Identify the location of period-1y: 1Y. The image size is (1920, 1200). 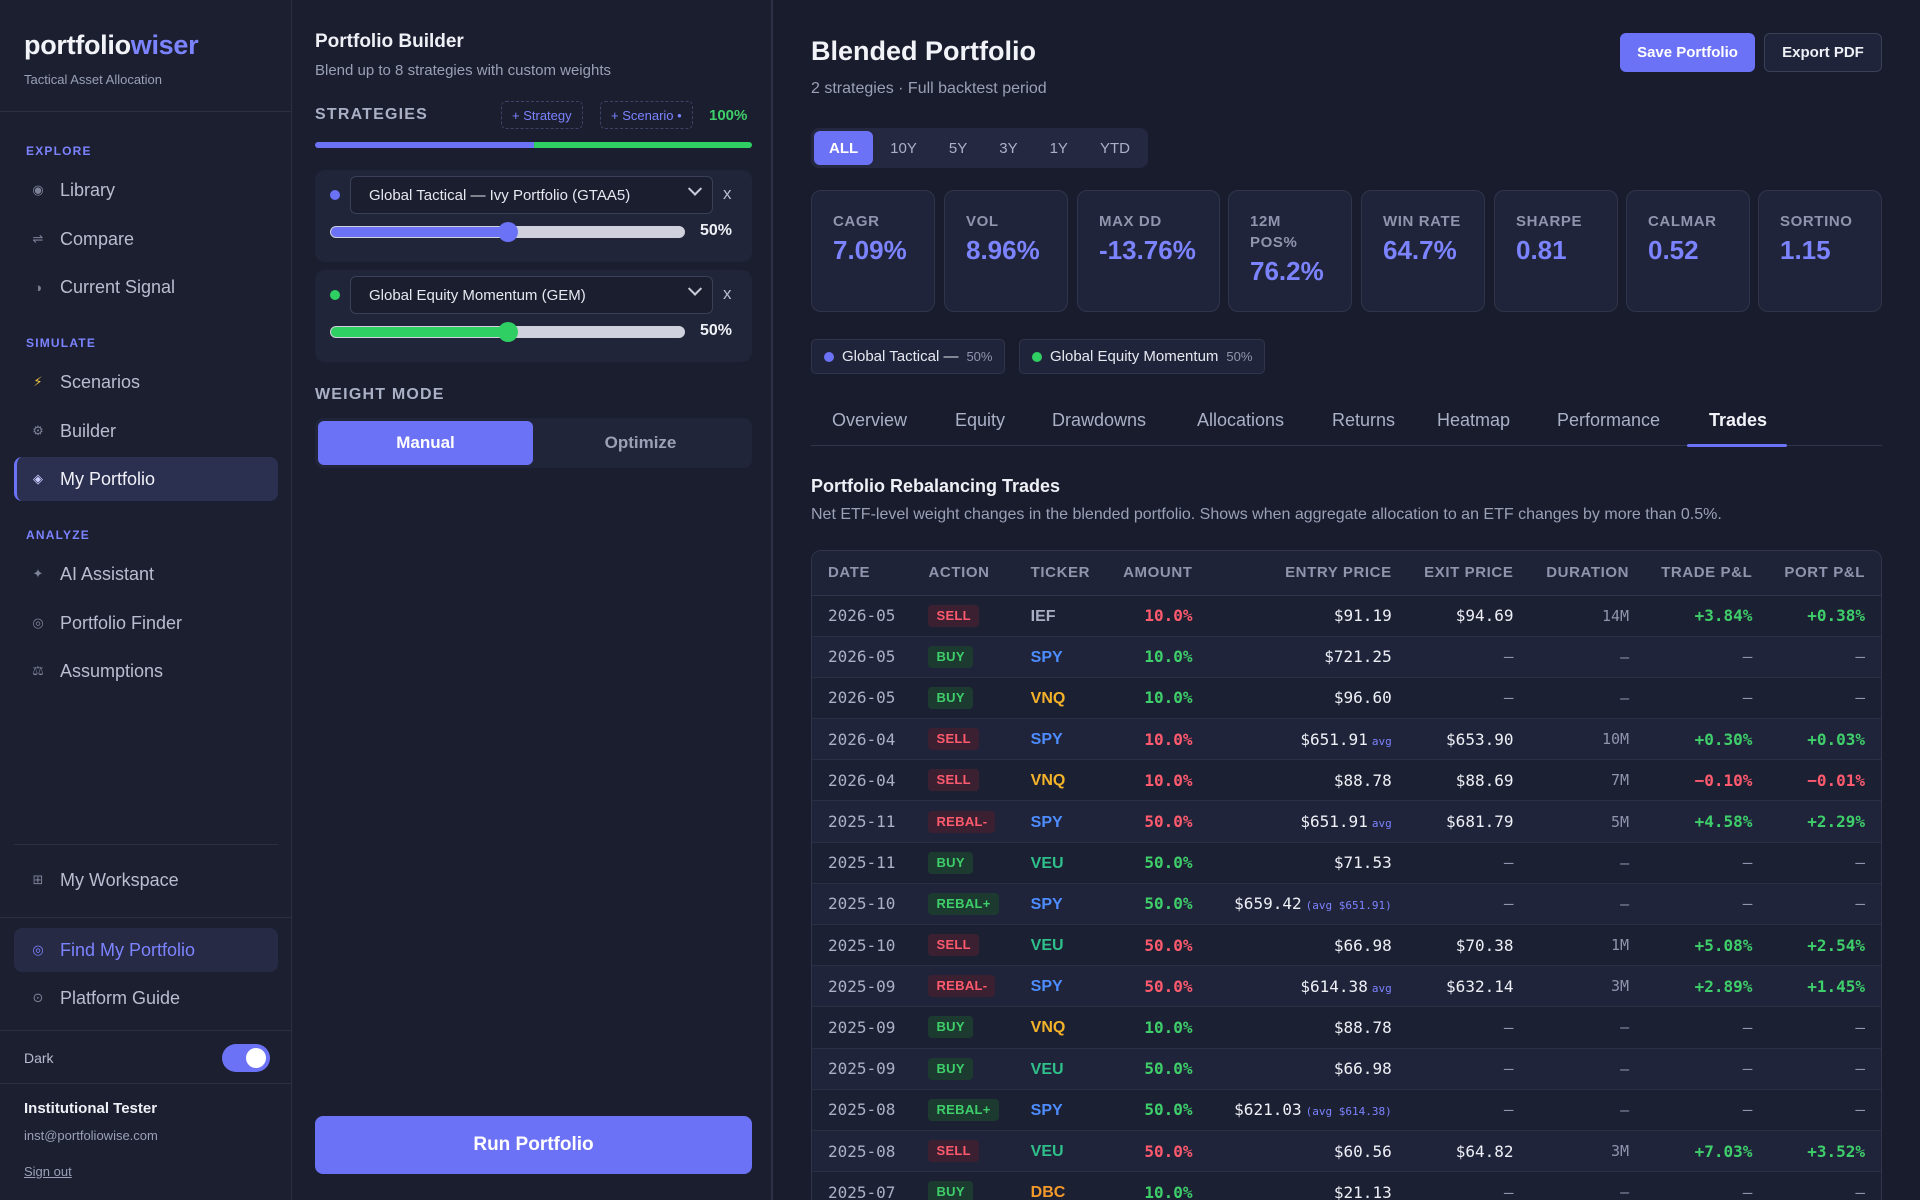
(1058, 148).